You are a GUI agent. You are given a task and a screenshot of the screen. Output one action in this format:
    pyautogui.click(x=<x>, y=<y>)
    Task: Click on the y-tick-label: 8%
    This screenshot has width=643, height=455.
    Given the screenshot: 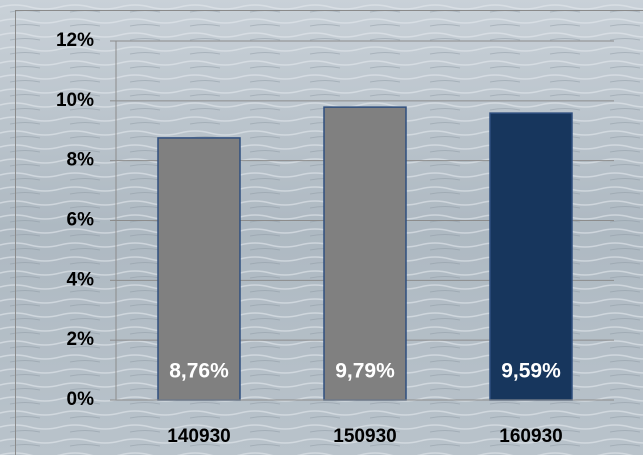 What is the action you would take?
    pyautogui.click(x=81, y=160)
    